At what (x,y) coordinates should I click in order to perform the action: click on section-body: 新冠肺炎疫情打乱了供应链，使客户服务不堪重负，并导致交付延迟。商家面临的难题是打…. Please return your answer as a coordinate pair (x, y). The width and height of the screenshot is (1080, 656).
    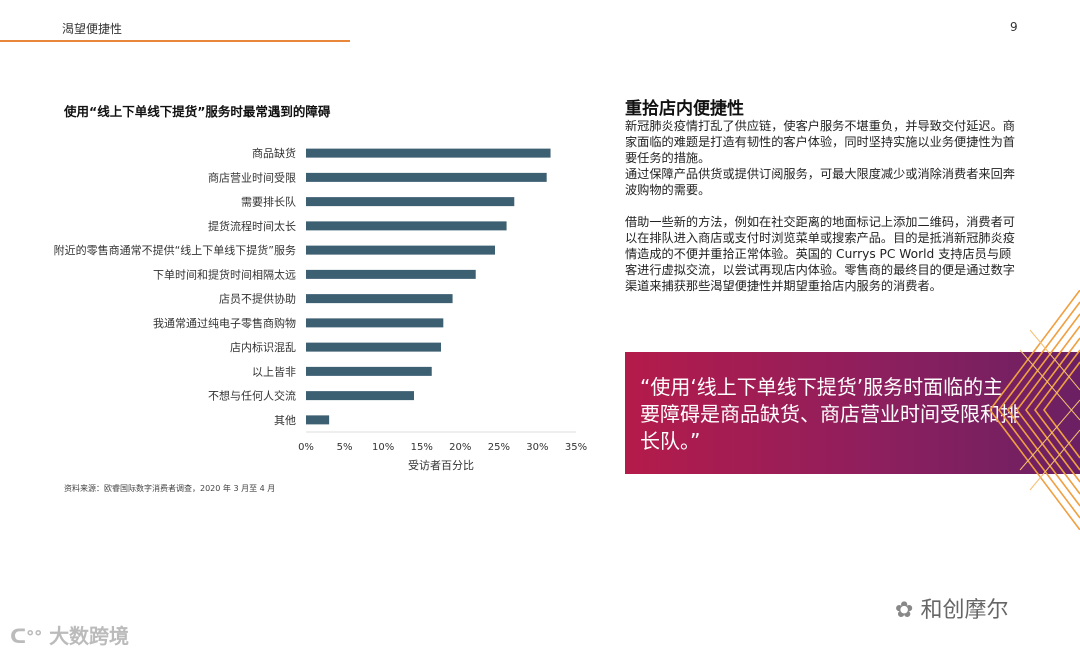
    Looking at the image, I should click on (822, 206).